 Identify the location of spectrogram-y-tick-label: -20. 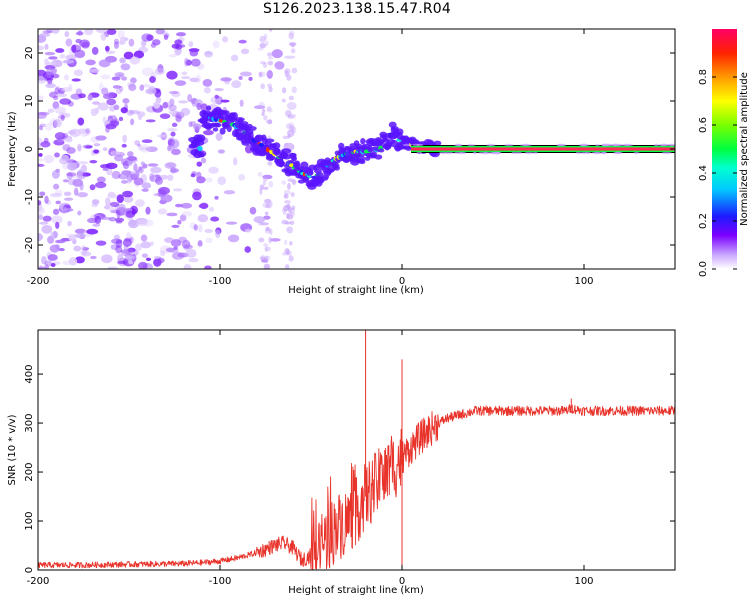
(29, 245).